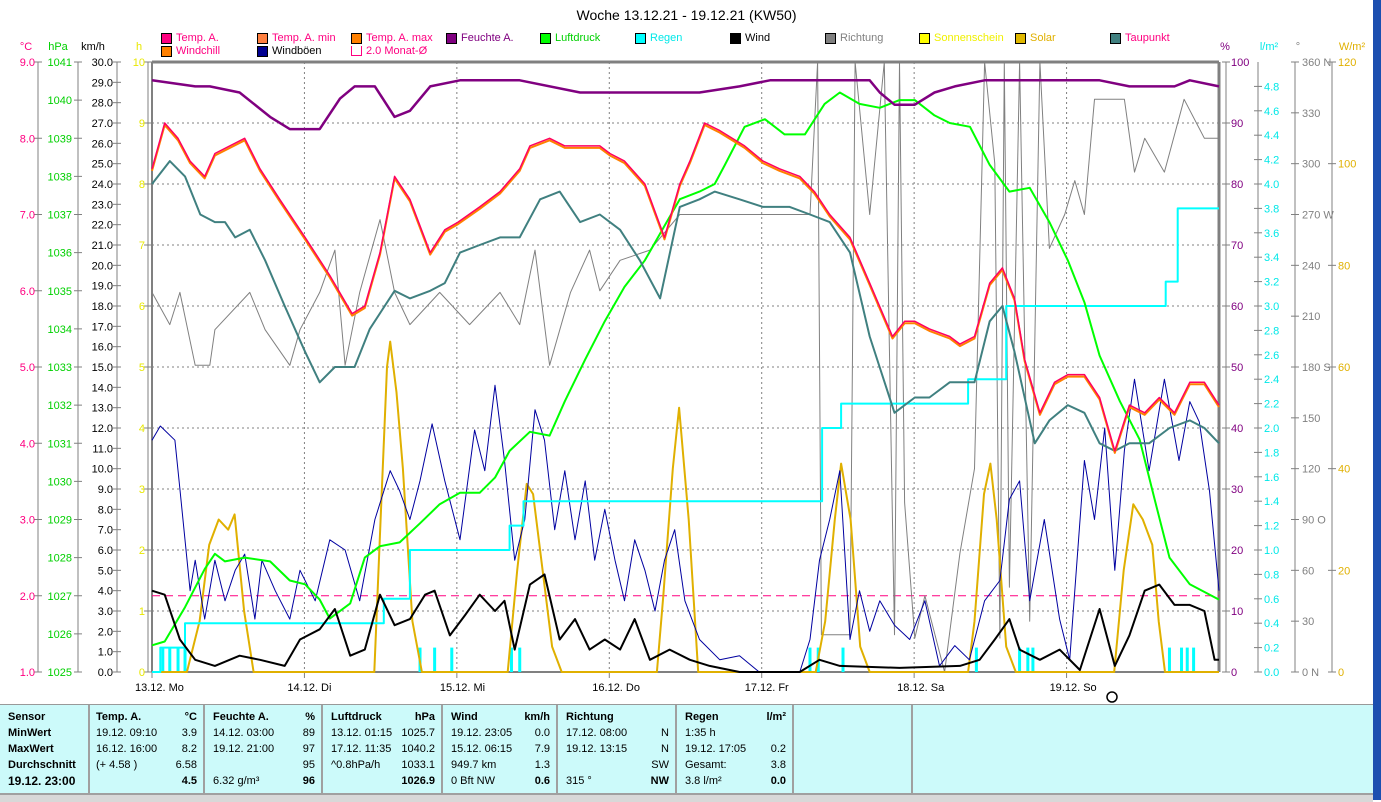 The width and height of the screenshot is (1381, 802). I want to click on legend-item: Taupunkt, so click(1140, 38).